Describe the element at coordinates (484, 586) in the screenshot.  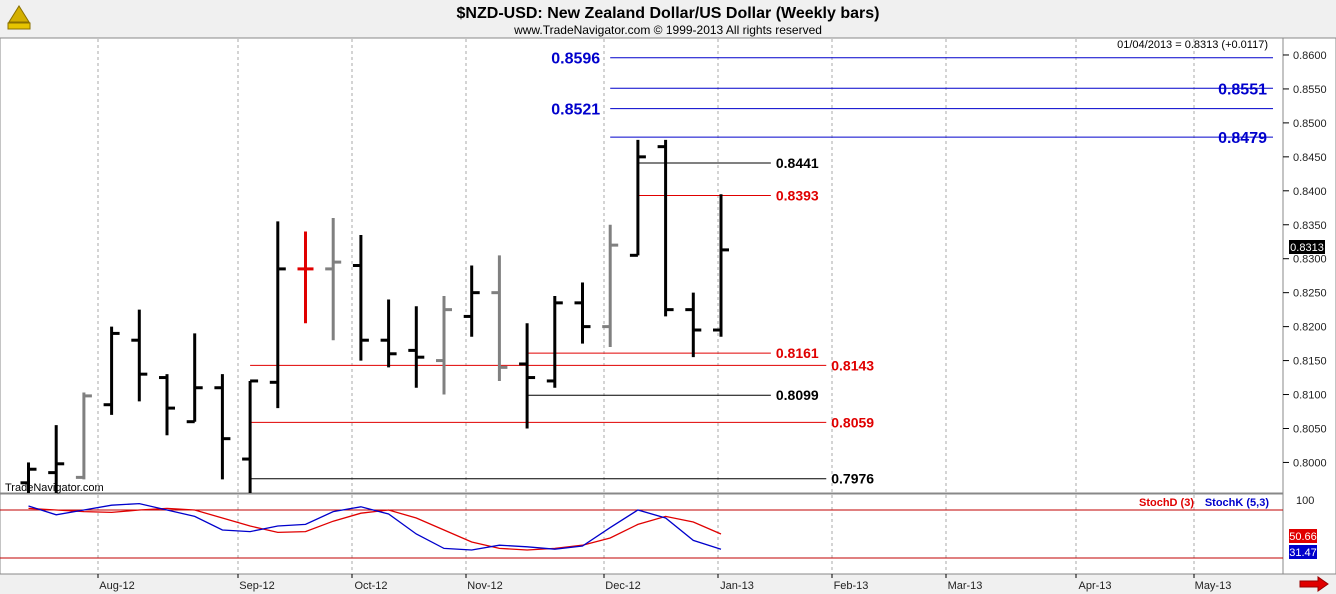
I see `month-label: Nov-12` at that location.